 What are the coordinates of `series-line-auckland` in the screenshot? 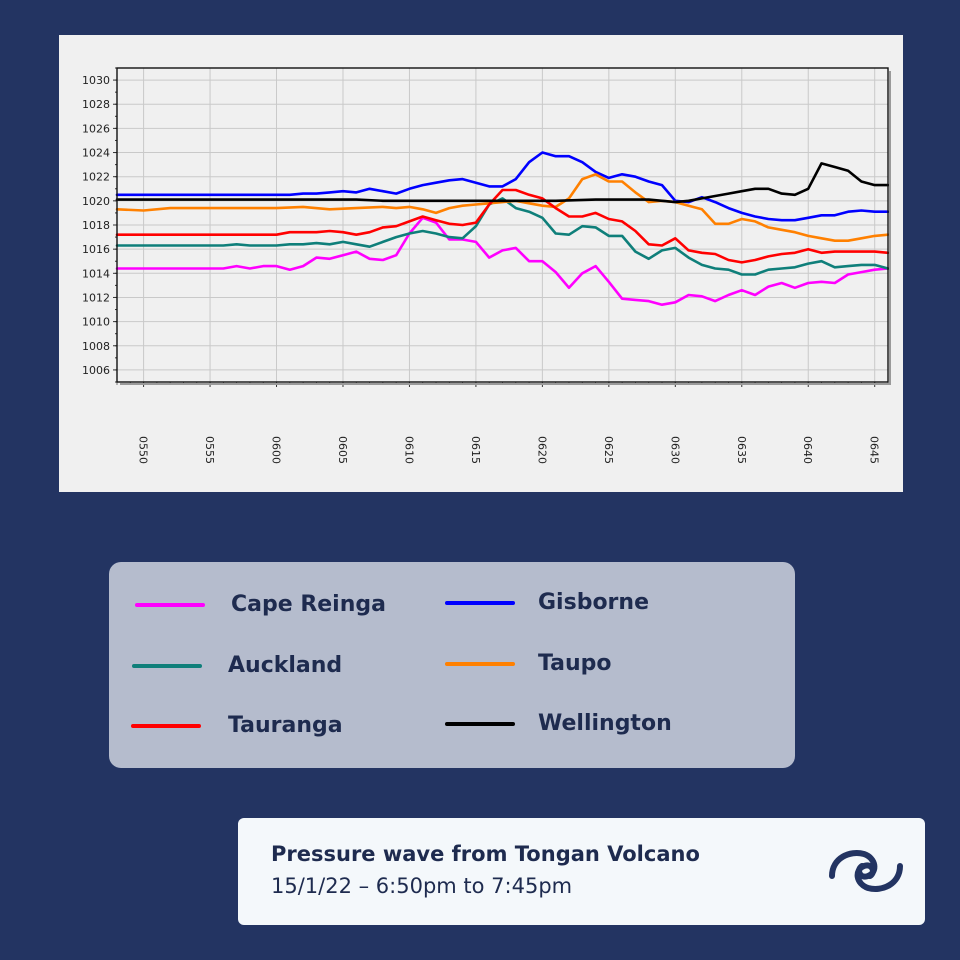 It's located at (502, 236).